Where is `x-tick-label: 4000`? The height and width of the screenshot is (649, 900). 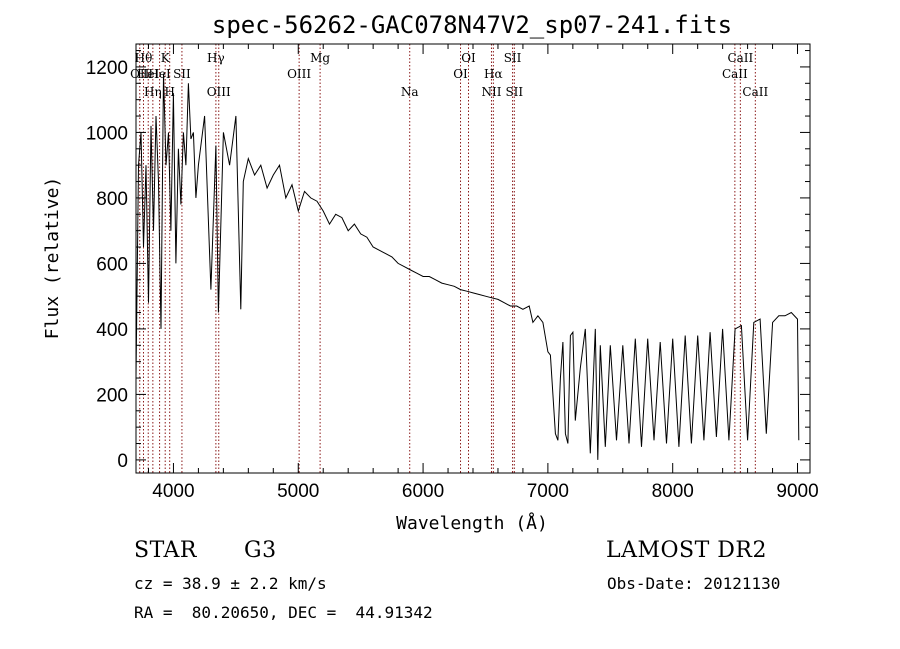
x-tick-label: 4000 is located at coordinates (173, 491).